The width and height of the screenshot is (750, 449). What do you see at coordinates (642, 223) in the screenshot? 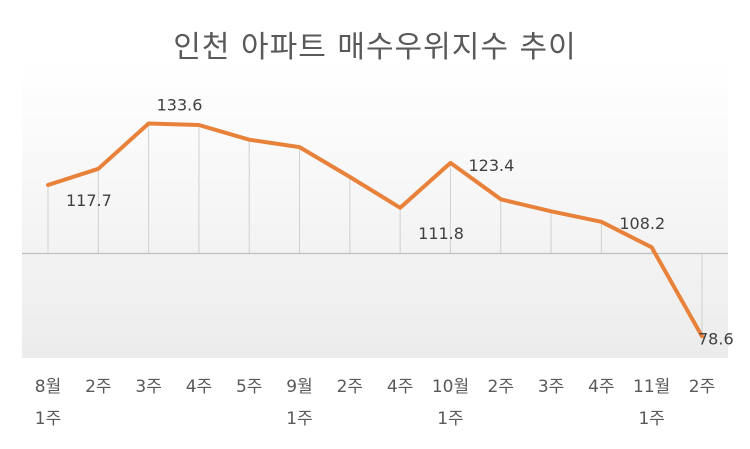
I see `data-label: 108.2` at bounding box center [642, 223].